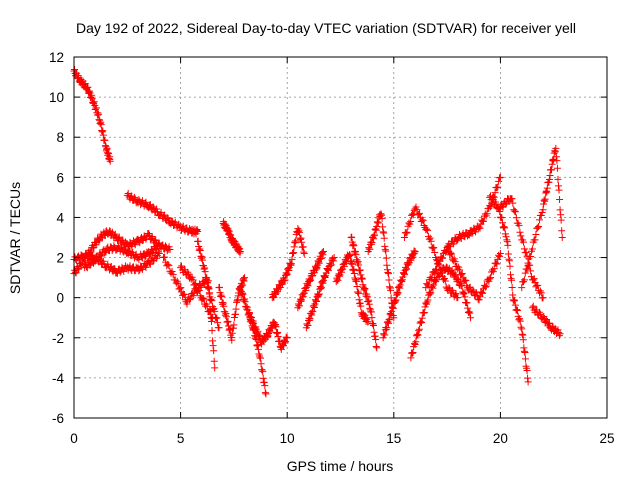 The height and width of the screenshot is (480, 640). What do you see at coordinates (181, 438) in the screenshot?
I see `x-tick-label: 5` at bounding box center [181, 438].